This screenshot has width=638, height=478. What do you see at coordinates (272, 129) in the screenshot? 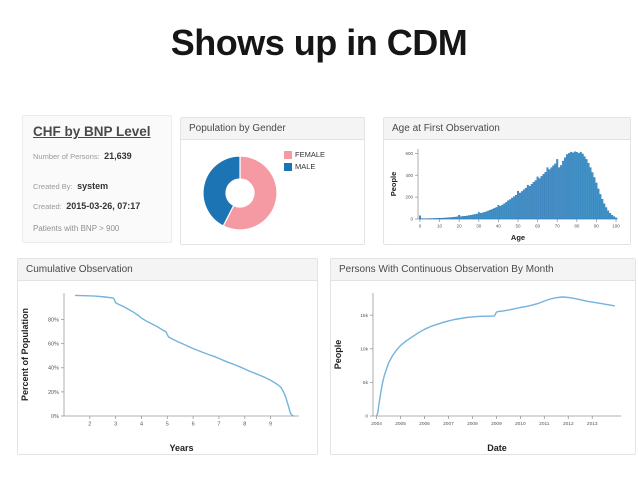
I see `panel-header: Population by Gender` at bounding box center [272, 129].